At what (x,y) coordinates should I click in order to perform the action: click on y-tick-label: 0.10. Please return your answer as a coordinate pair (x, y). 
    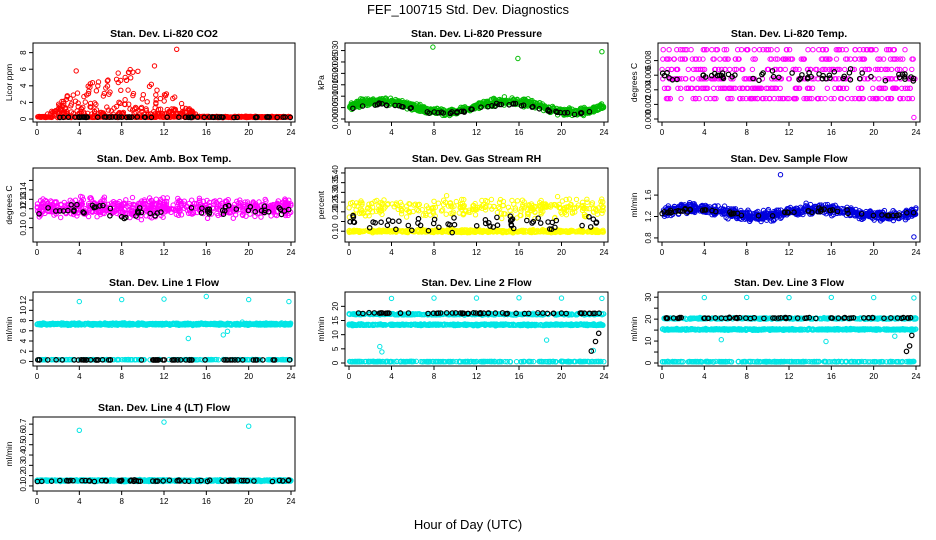
    Looking at the image, I should click on (23, 227).